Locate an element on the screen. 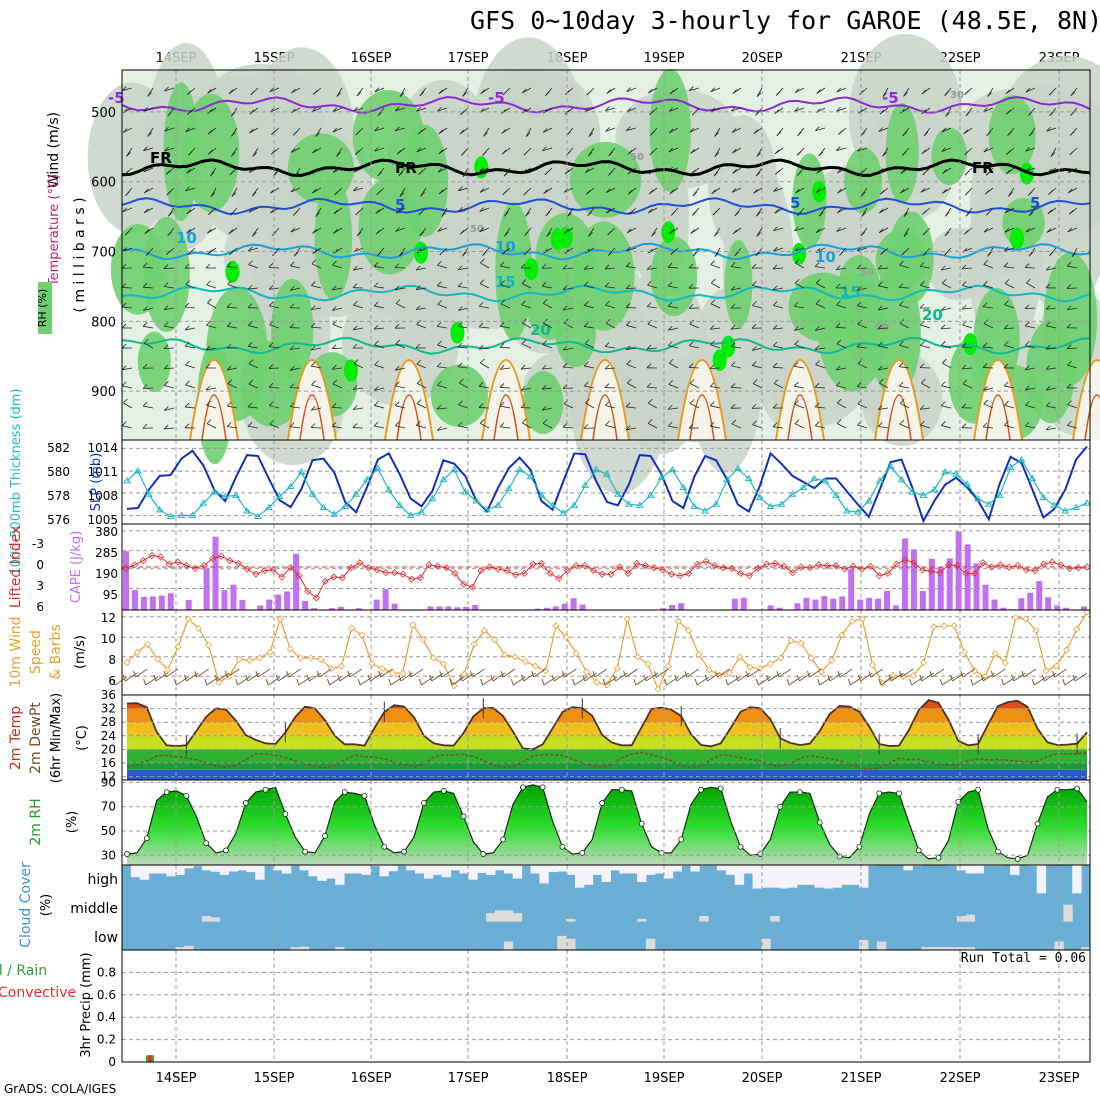 This screenshot has width=1100, height=1100. warm-contour is located at coordinates (506, 417).